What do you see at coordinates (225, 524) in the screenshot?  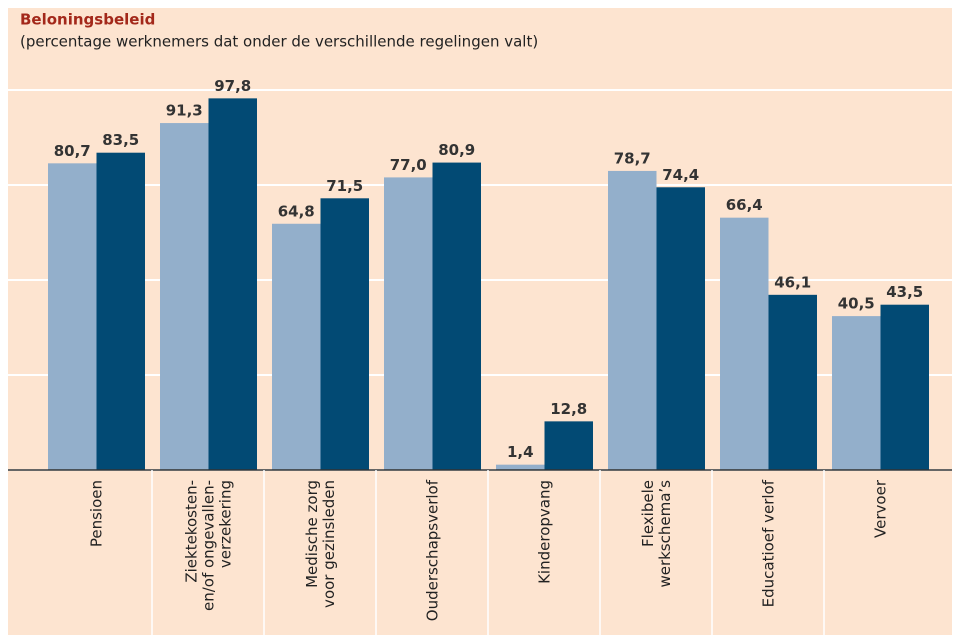 I see `x-tick-label-line: verzekering` at bounding box center [225, 524].